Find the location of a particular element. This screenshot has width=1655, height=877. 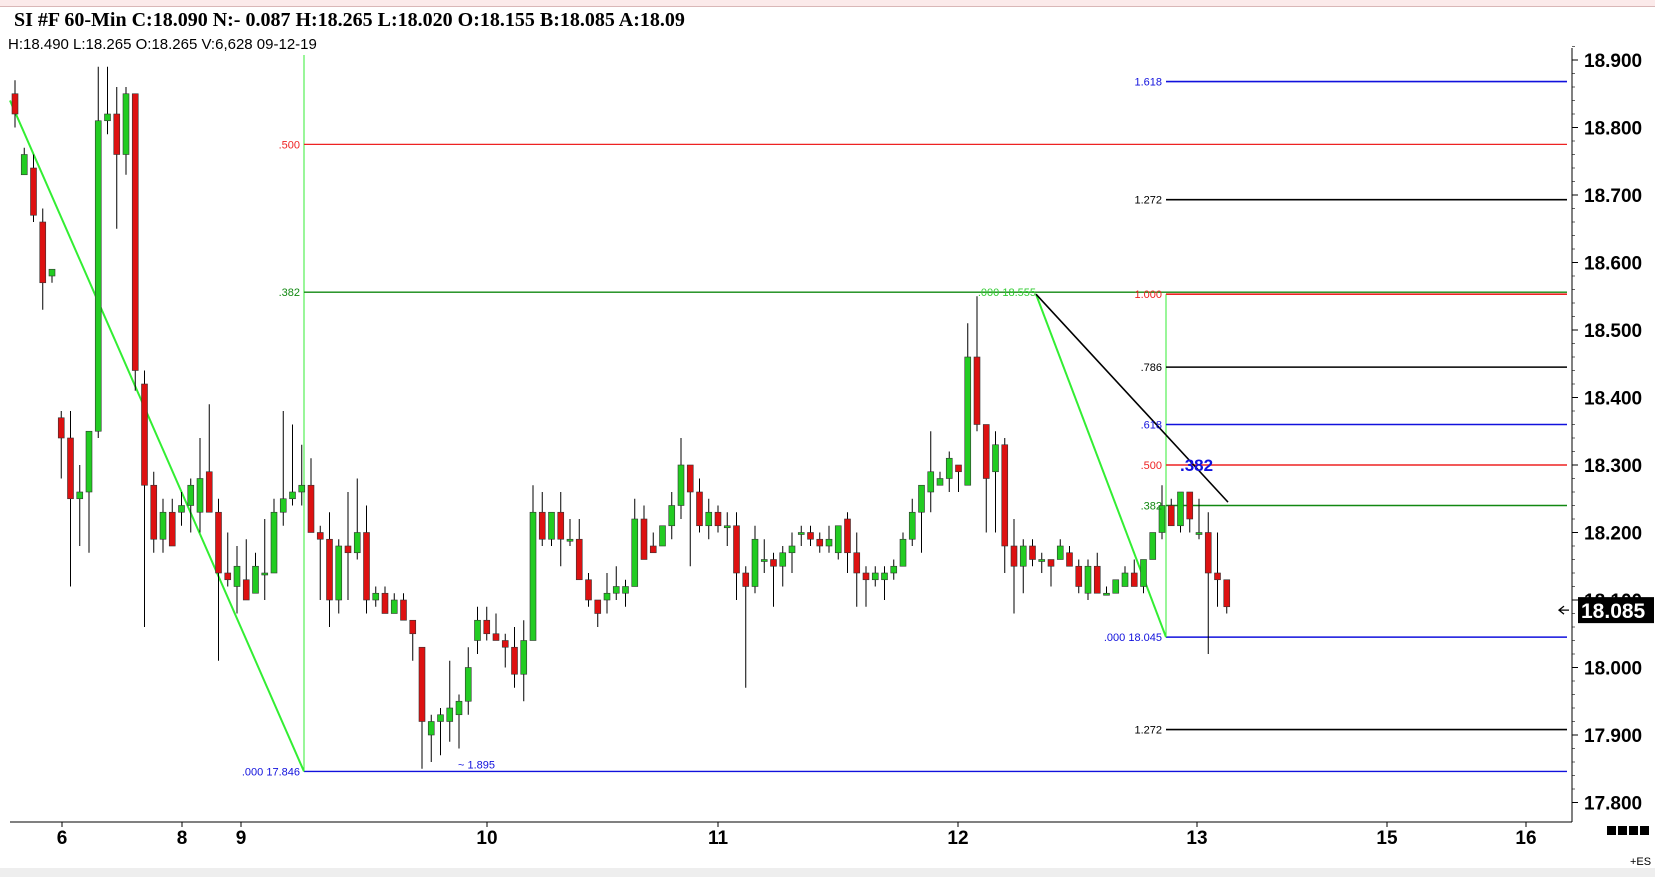

fib-right-level-label: 1.272 is located at coordinates (1148, 731).